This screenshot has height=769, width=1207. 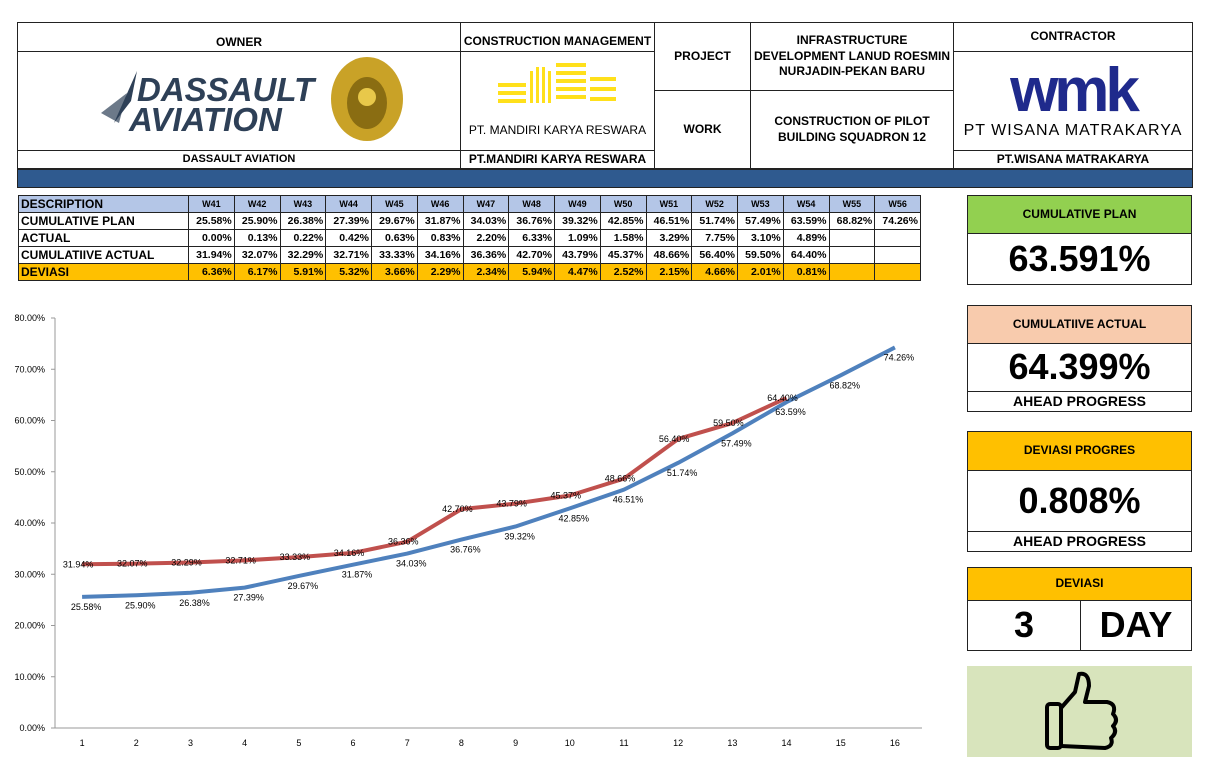 I want to click on table-cell: 26.38%, so click(x=303, y=221).